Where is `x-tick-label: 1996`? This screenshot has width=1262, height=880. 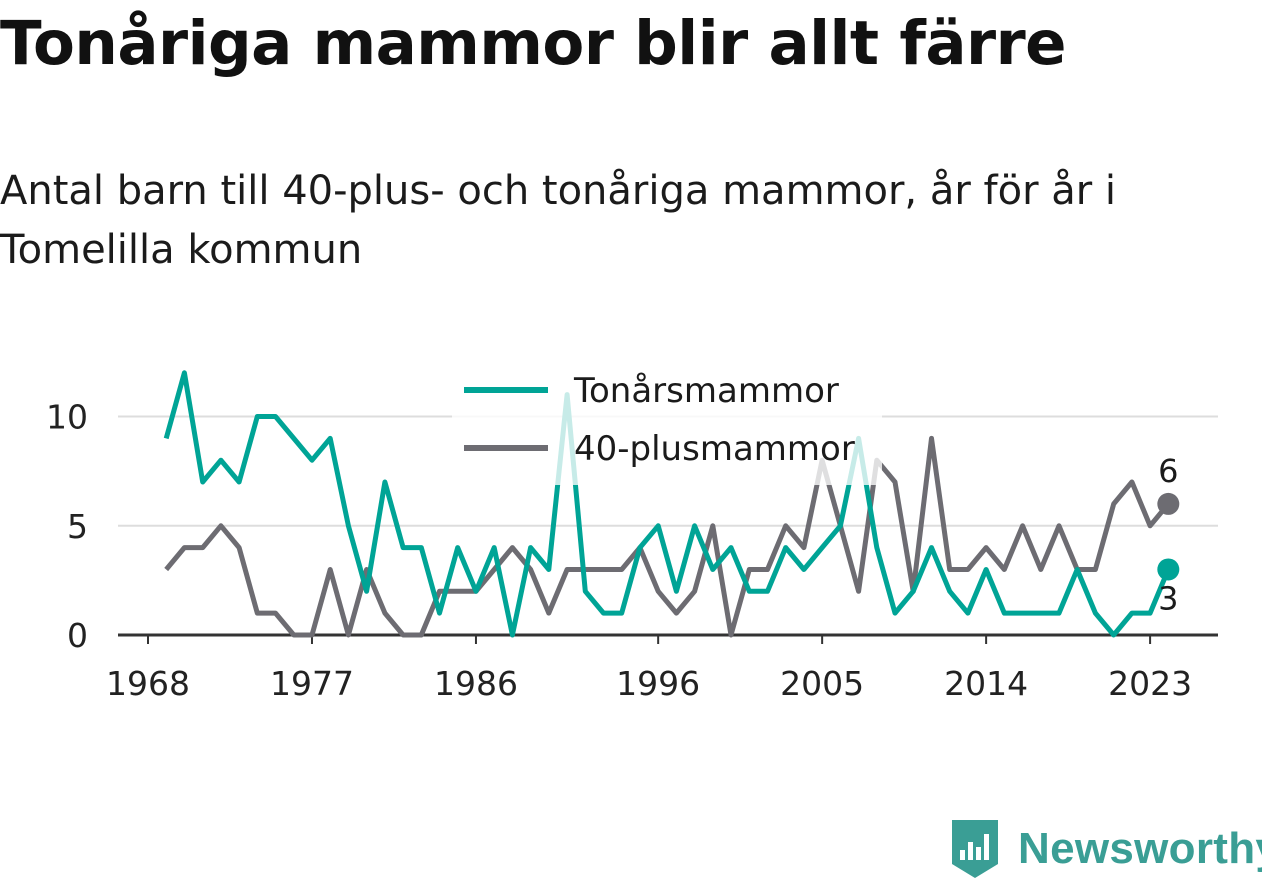
x-tick-label: 1996 is located at coordinates (658, 683).